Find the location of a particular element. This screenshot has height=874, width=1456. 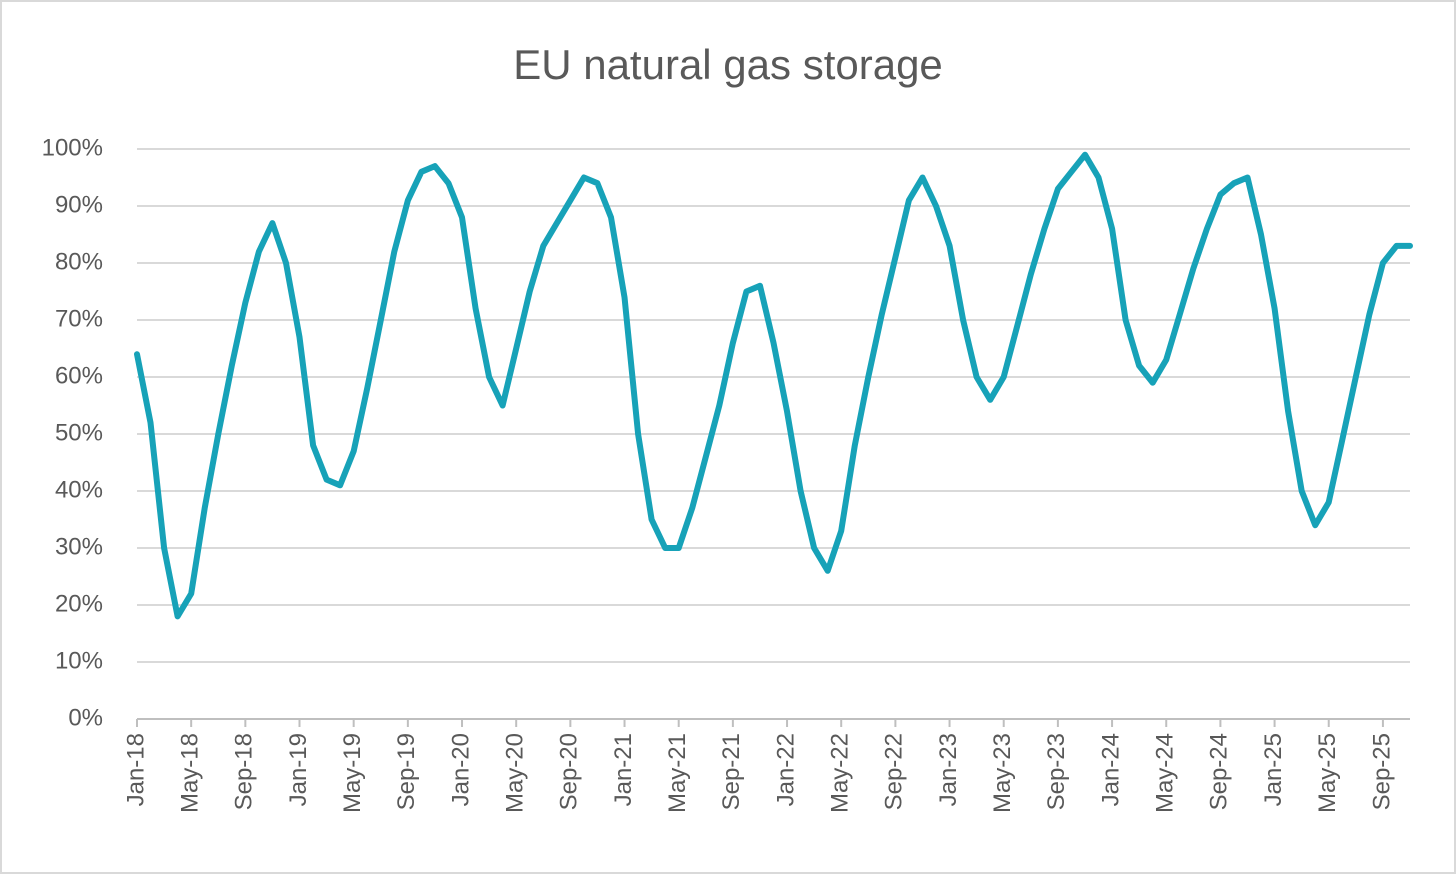

x-tick-label: Jan-25 is located at coordinates (1273, 769).